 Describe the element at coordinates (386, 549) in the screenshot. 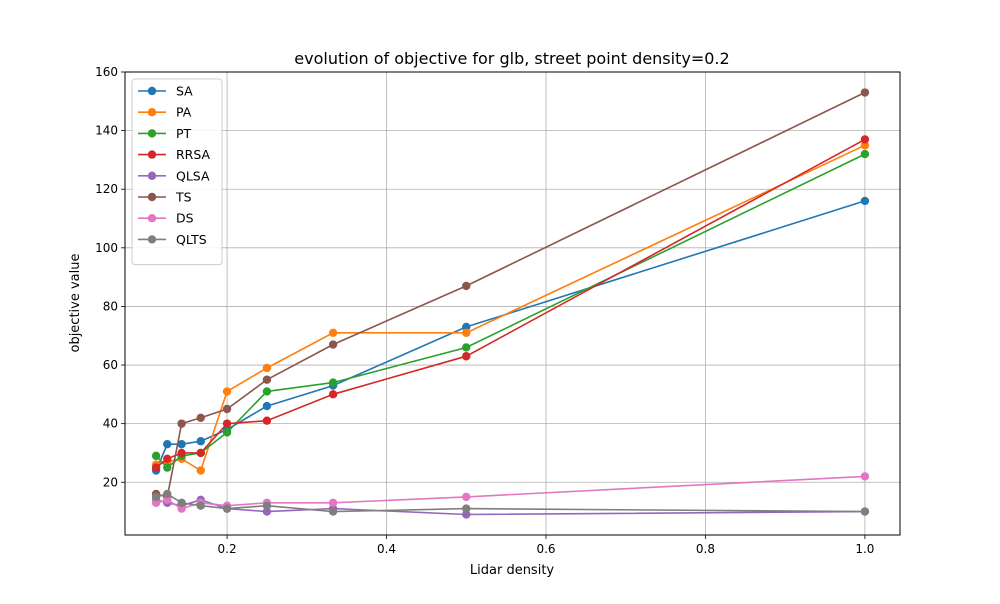

I see `x-tick-label: 0.4` at that location.